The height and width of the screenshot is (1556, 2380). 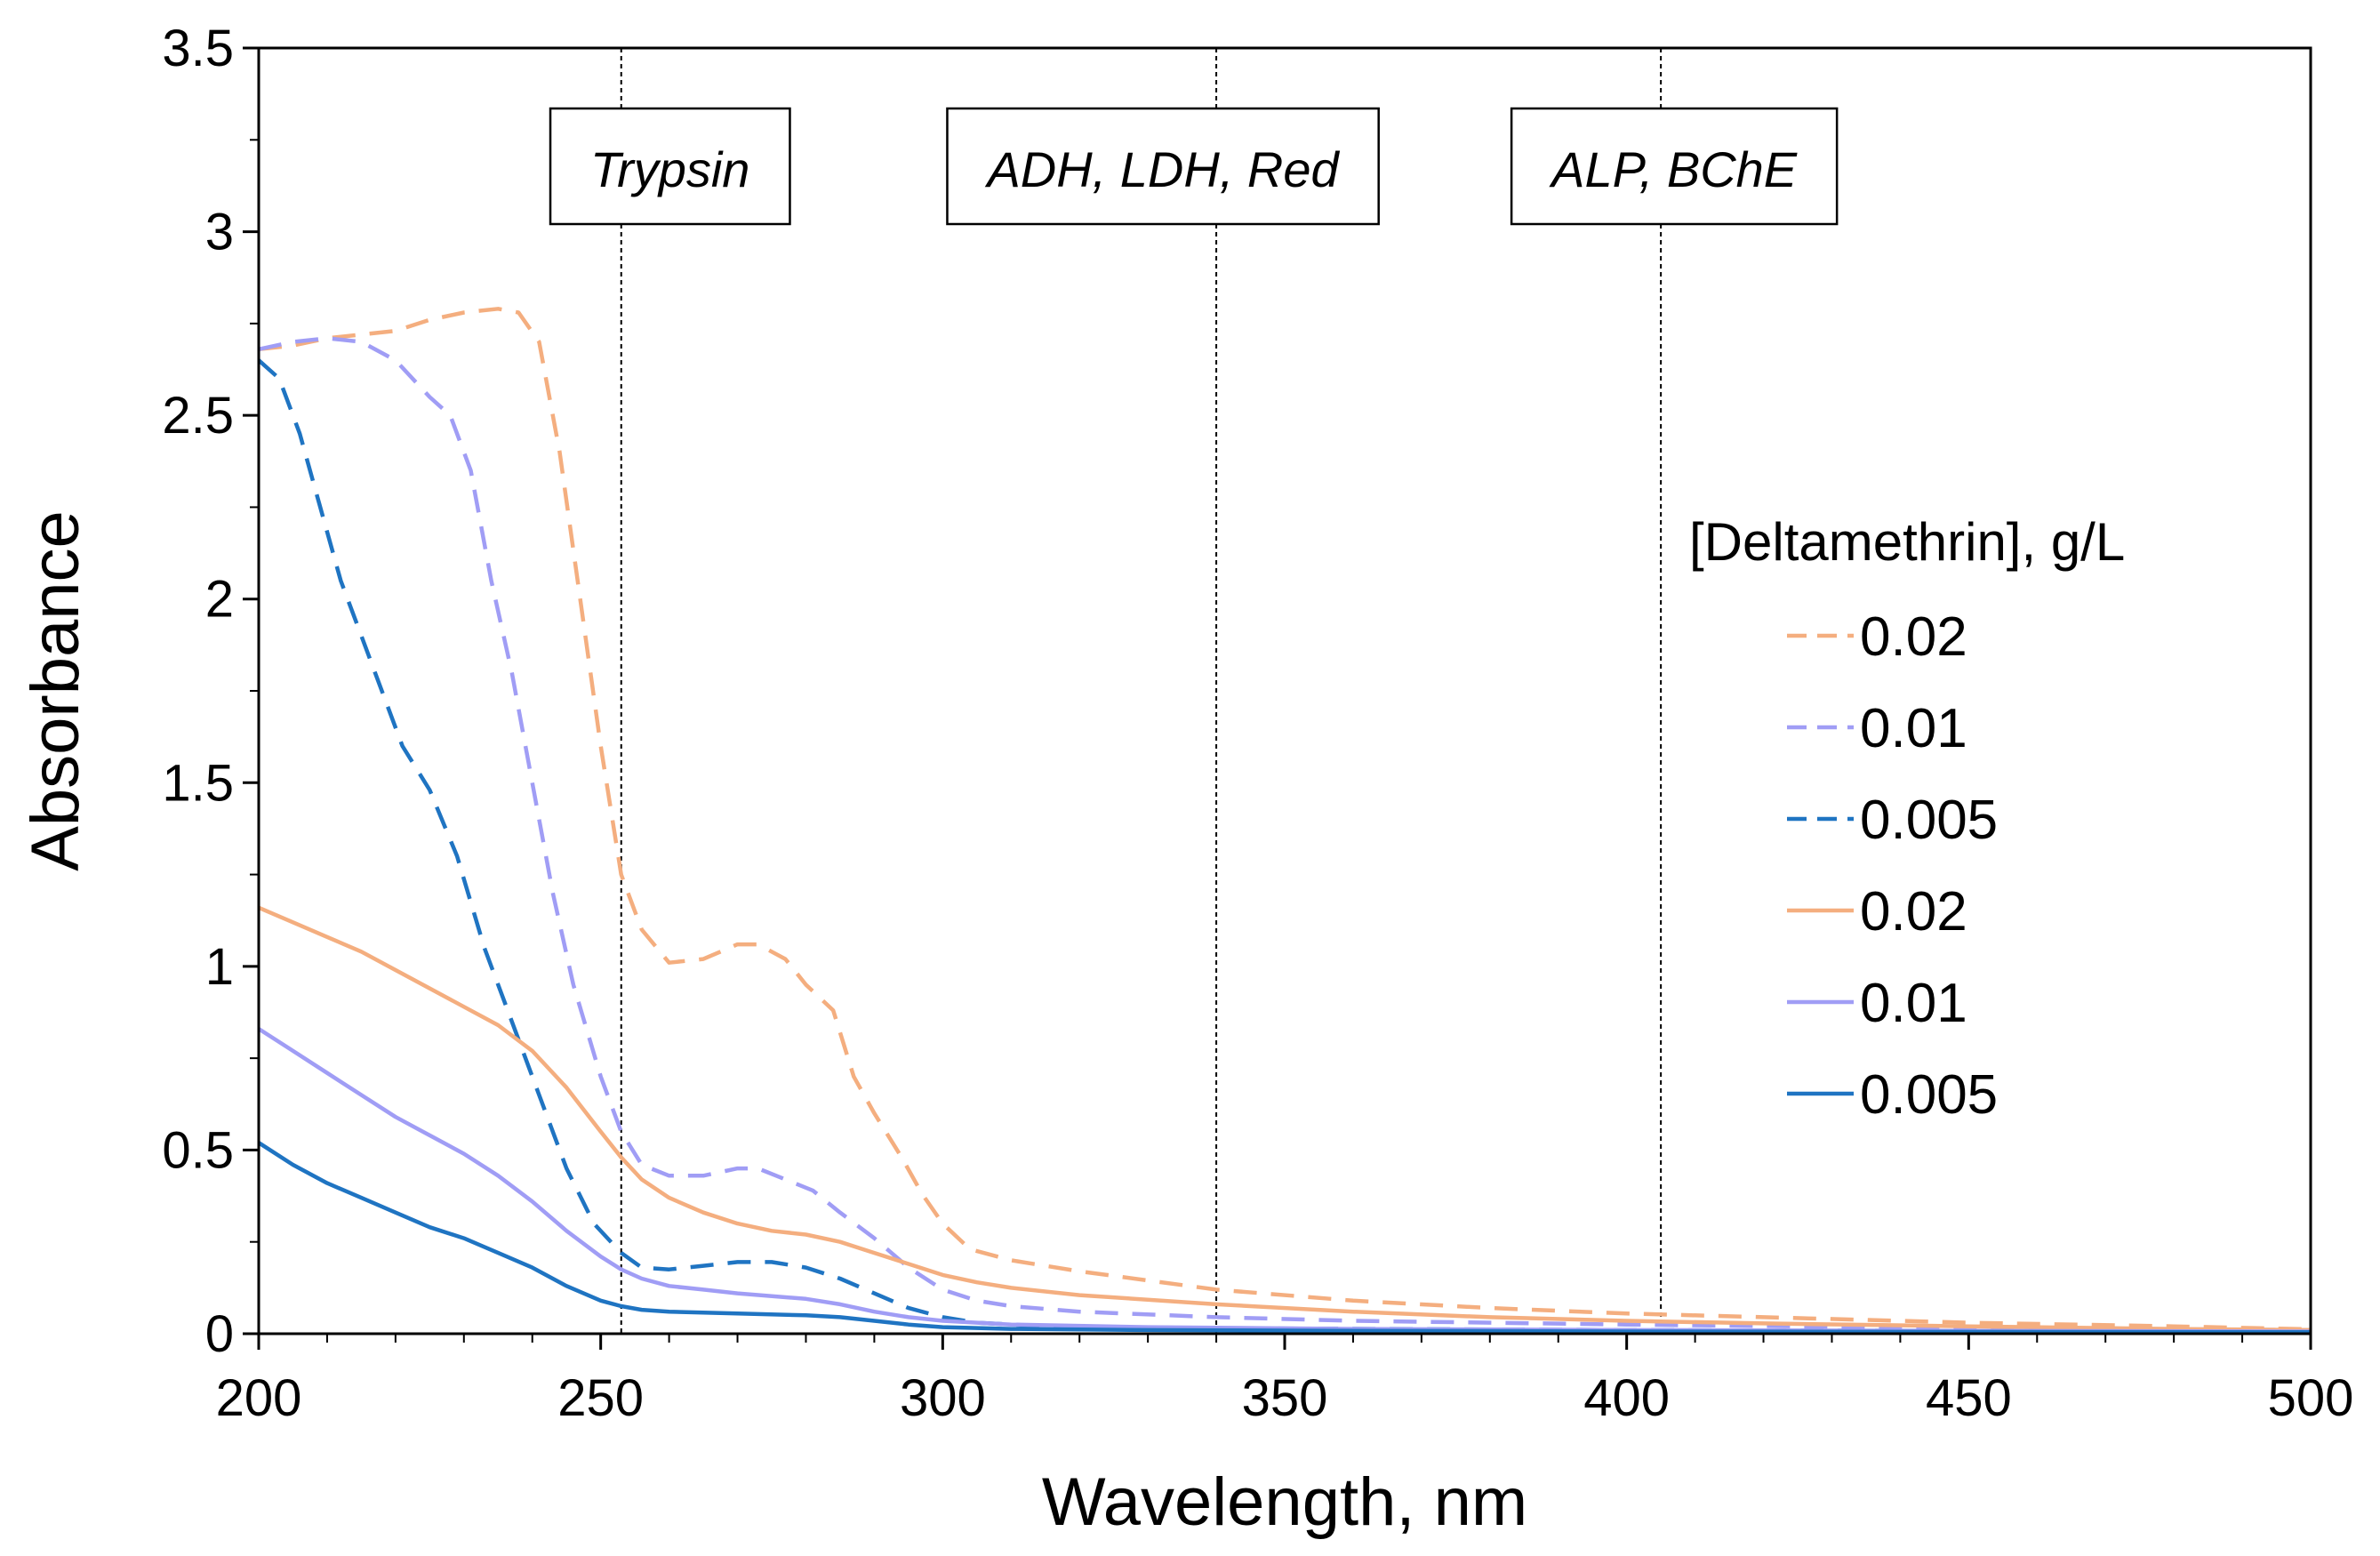 I want to click on y-axis-title: Absorbance, so click(x=55, y=690).